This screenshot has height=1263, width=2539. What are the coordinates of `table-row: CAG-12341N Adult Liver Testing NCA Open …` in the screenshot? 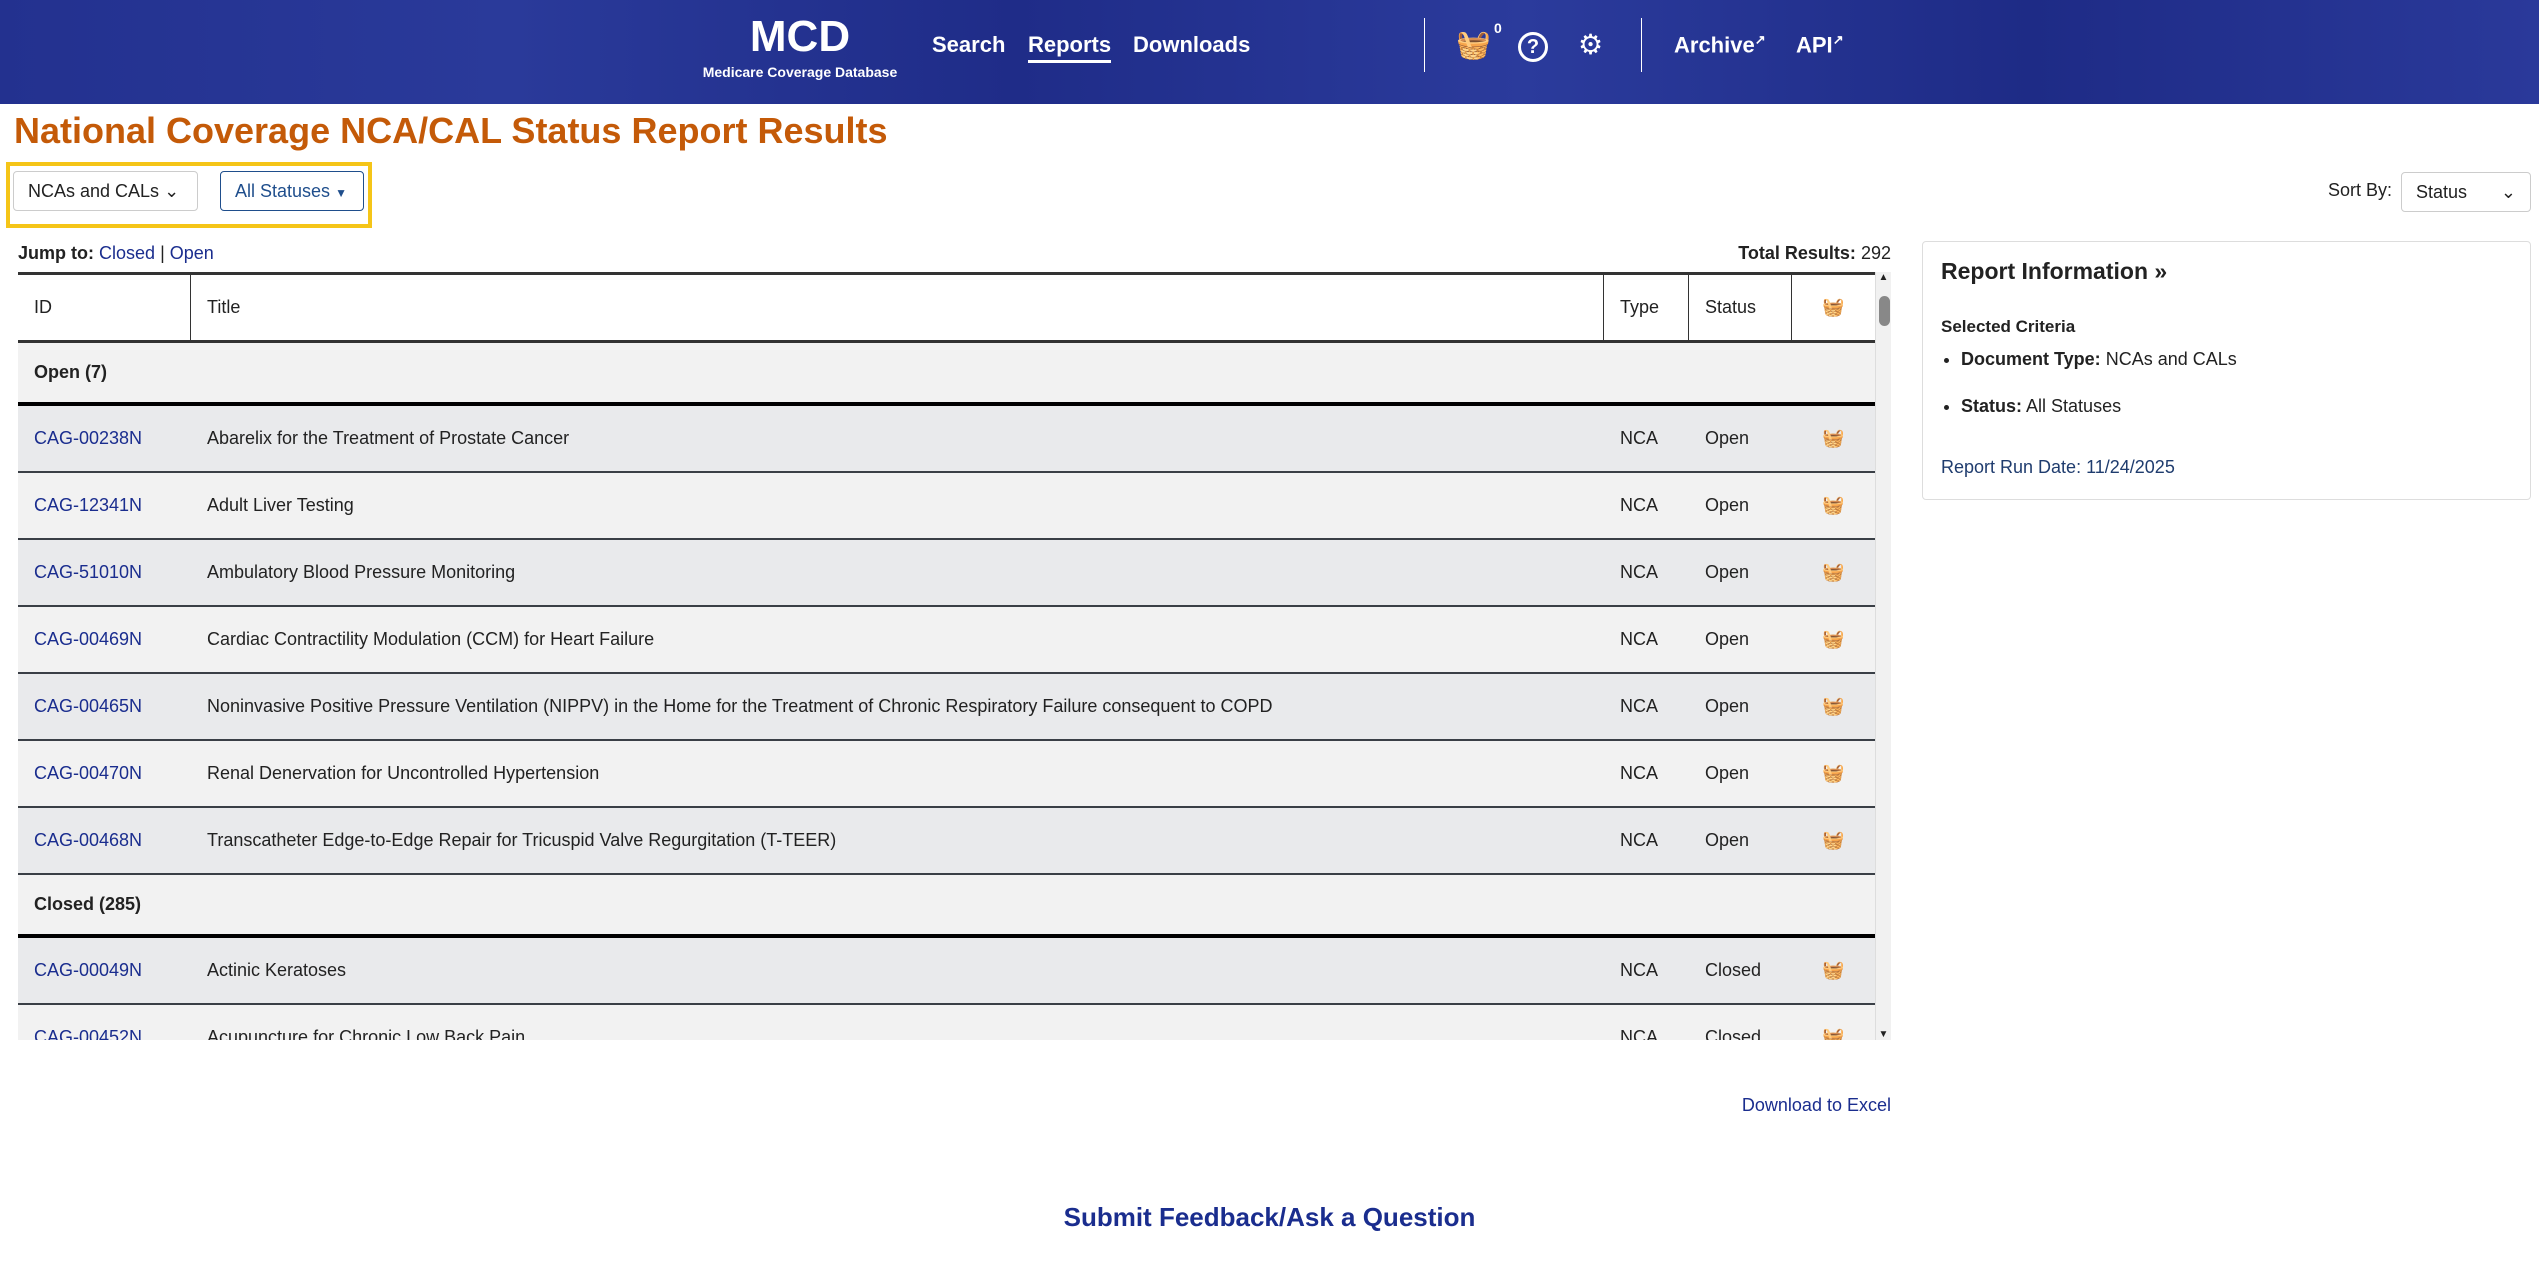 It's located at (946, 506).